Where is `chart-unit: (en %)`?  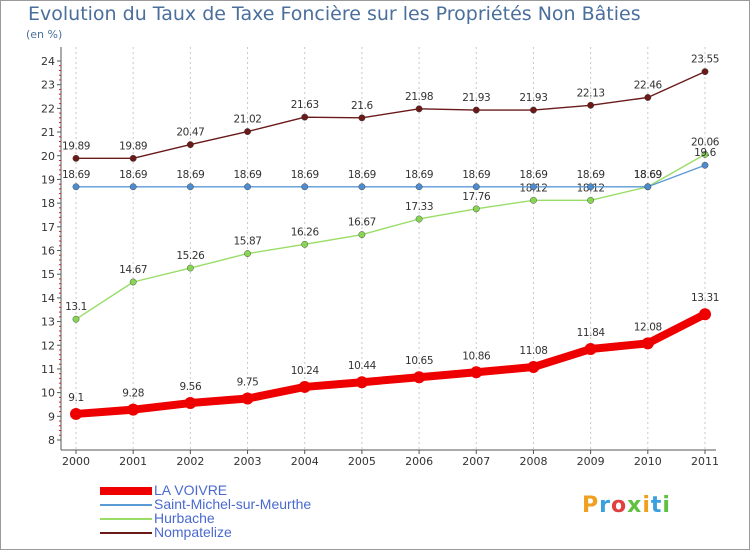 chart-unit: (en %) is located at coordinates (44, 34).